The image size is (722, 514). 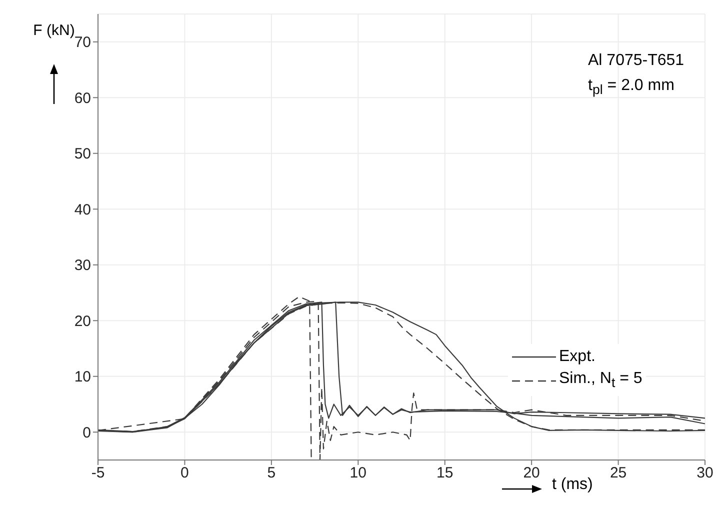 What do you see at coordinates (358, 473) in the screenshot?
I see `x-tick-label: 10` at bounding box center [358, 473].